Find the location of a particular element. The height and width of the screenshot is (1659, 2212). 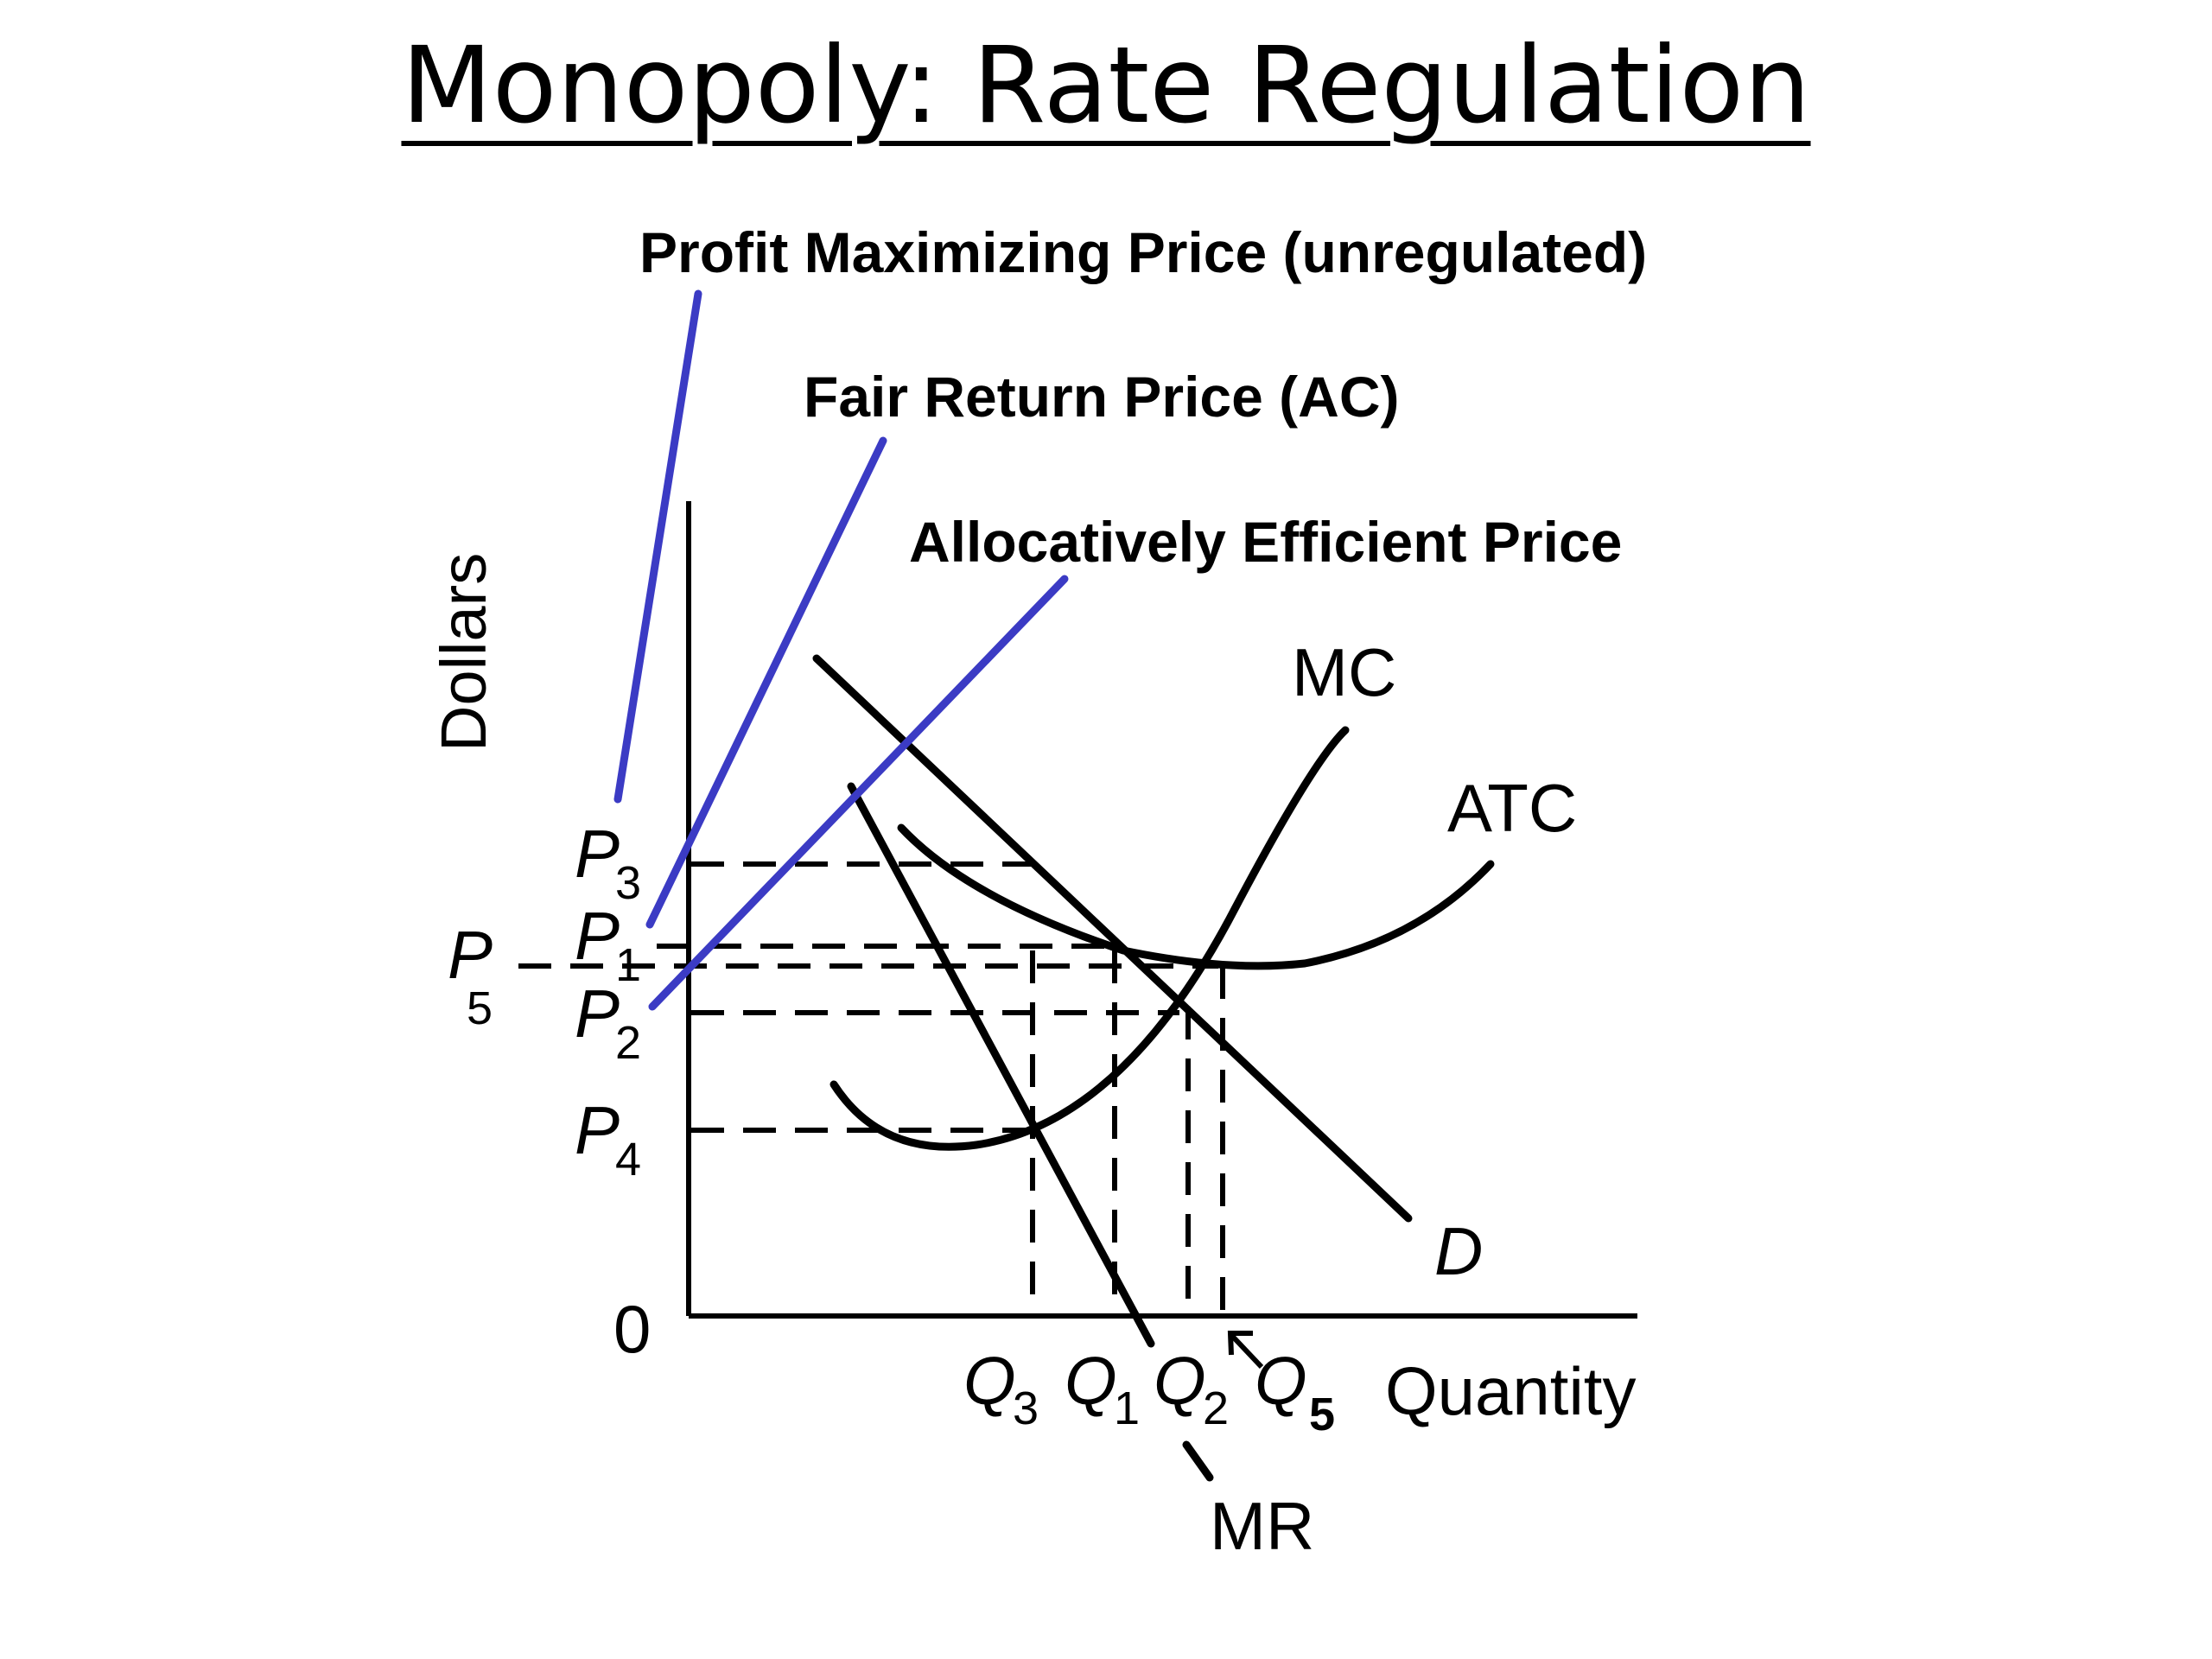

page-title: Monopoly: Rate Regulation is located at coordinates (1106, 85).